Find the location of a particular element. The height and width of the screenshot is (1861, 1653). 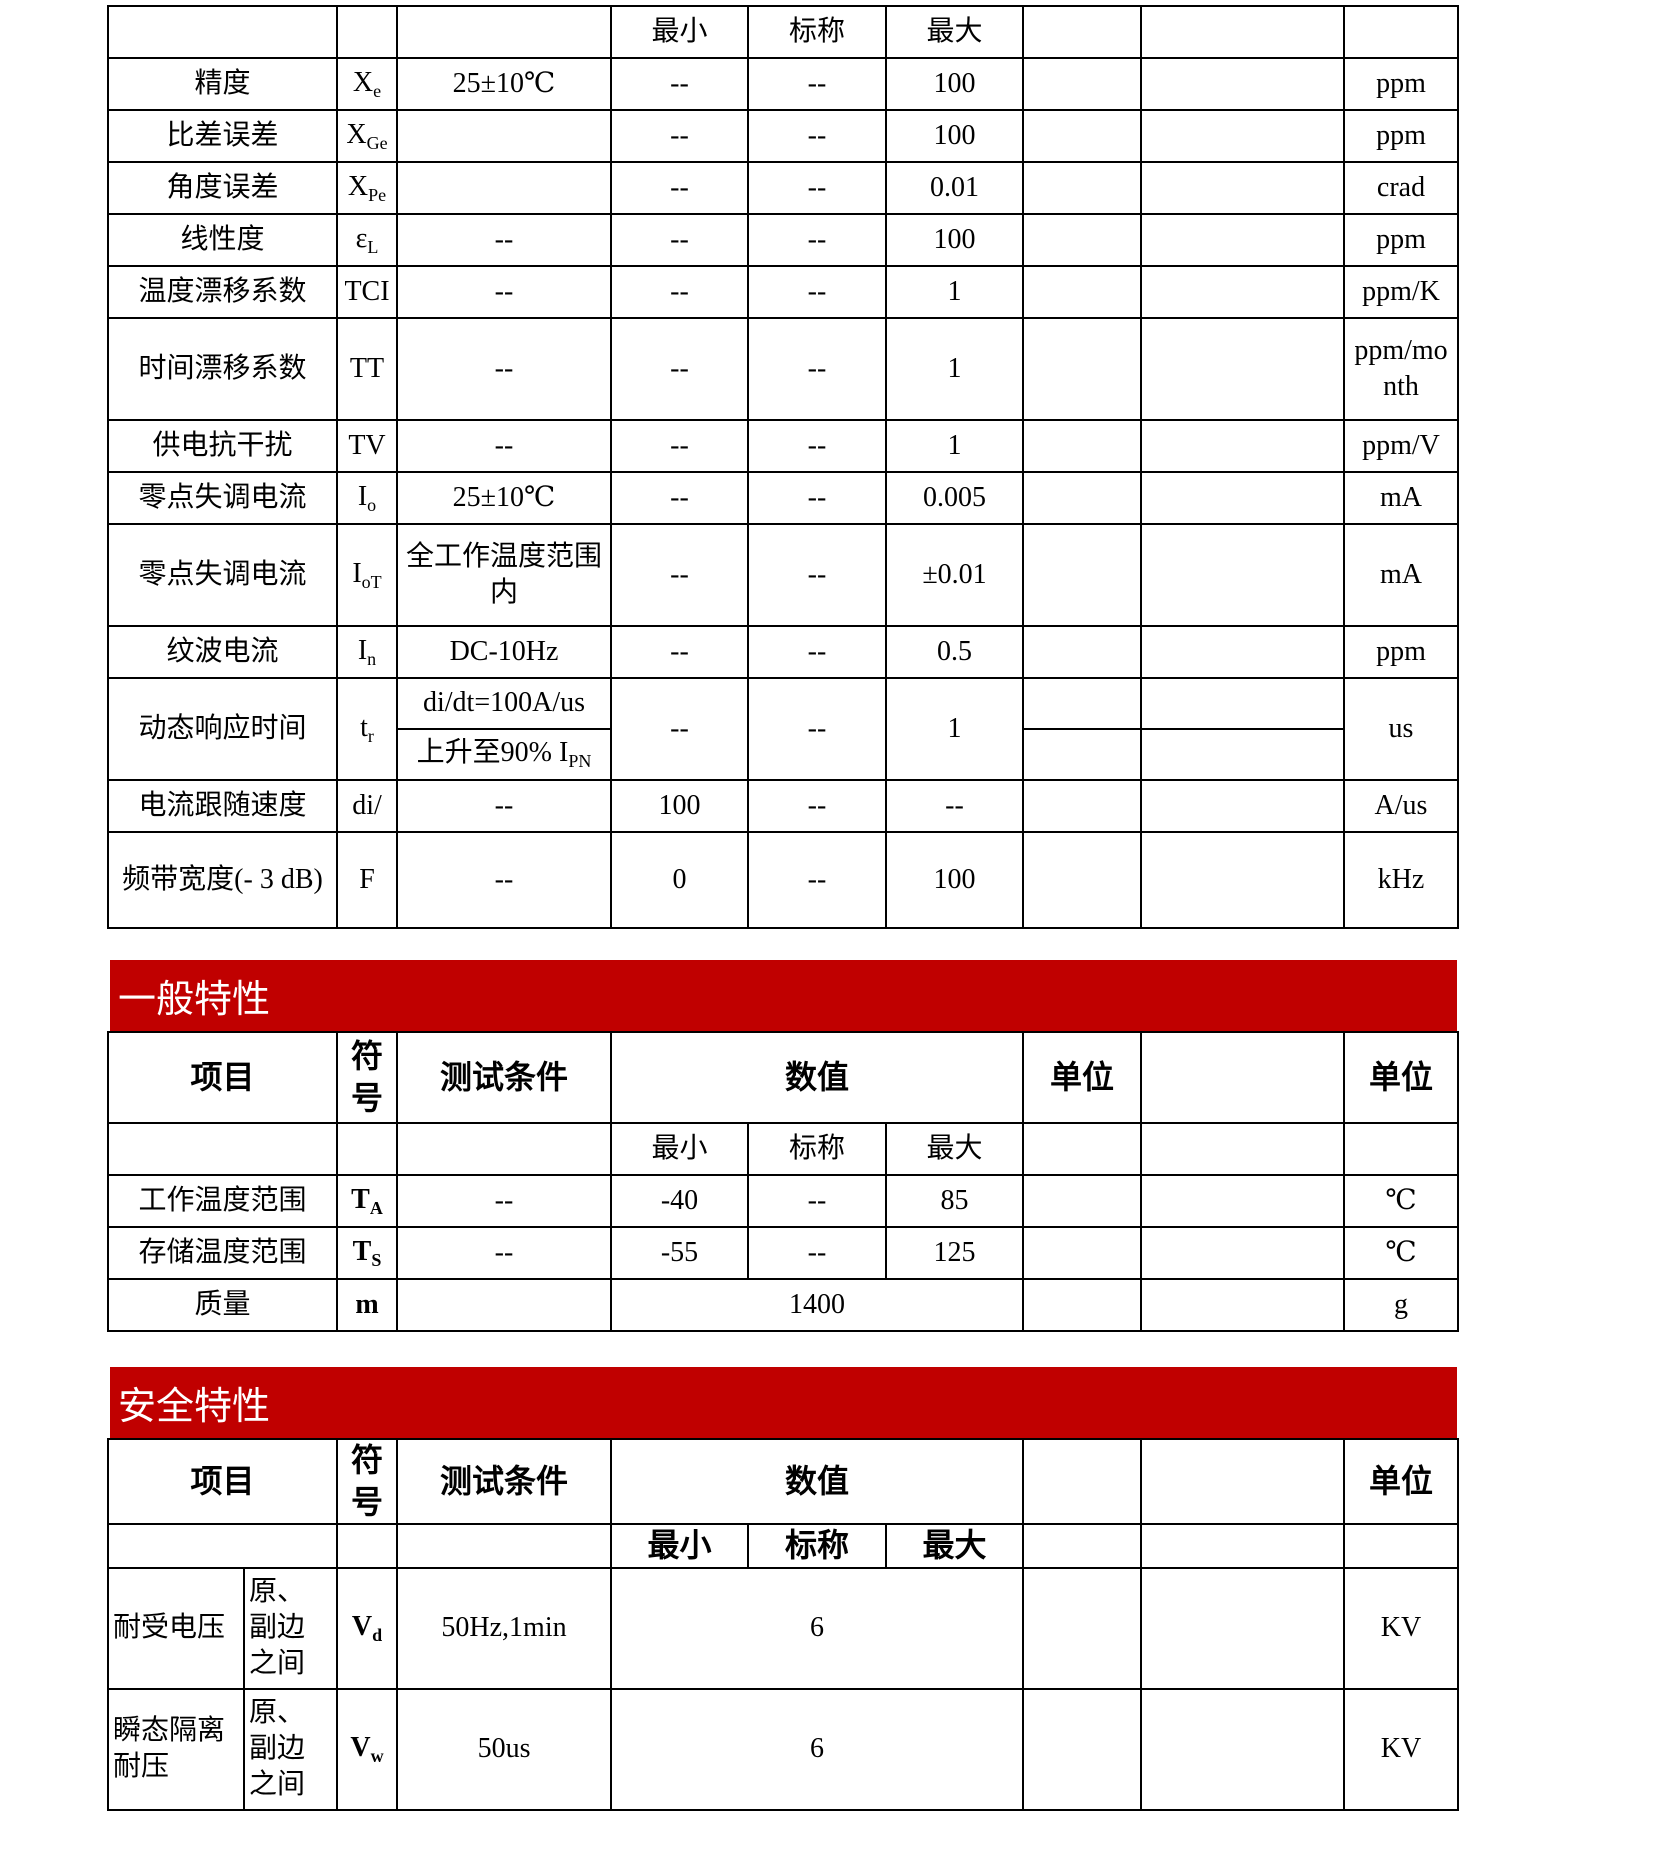

cell: TCI is located at coordinates (367, 292).